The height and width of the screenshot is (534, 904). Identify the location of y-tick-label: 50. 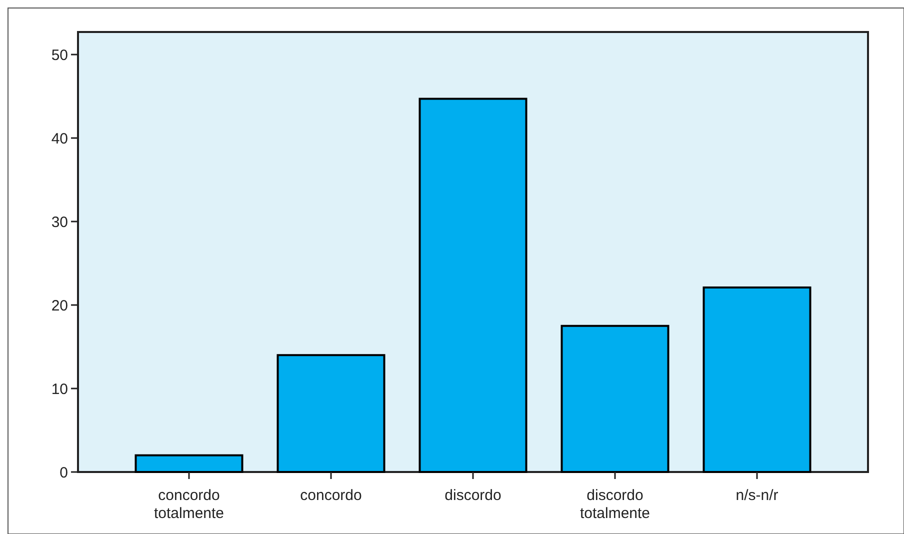
(59, 55).